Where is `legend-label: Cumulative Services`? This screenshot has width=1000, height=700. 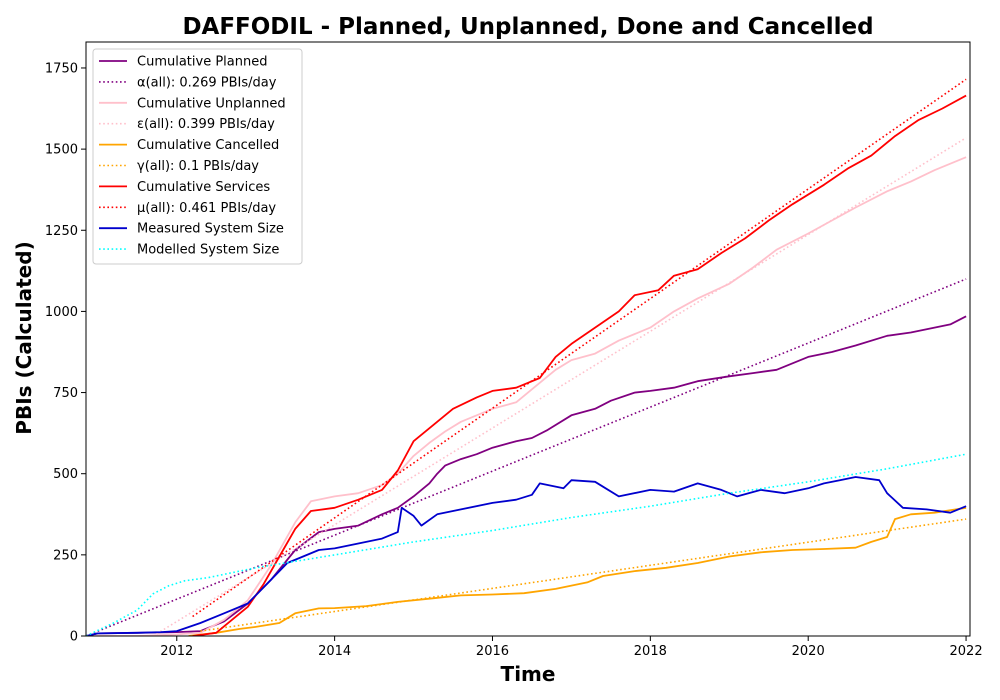
legend-label: Cumulative Services is located at coordinates (203, 187).